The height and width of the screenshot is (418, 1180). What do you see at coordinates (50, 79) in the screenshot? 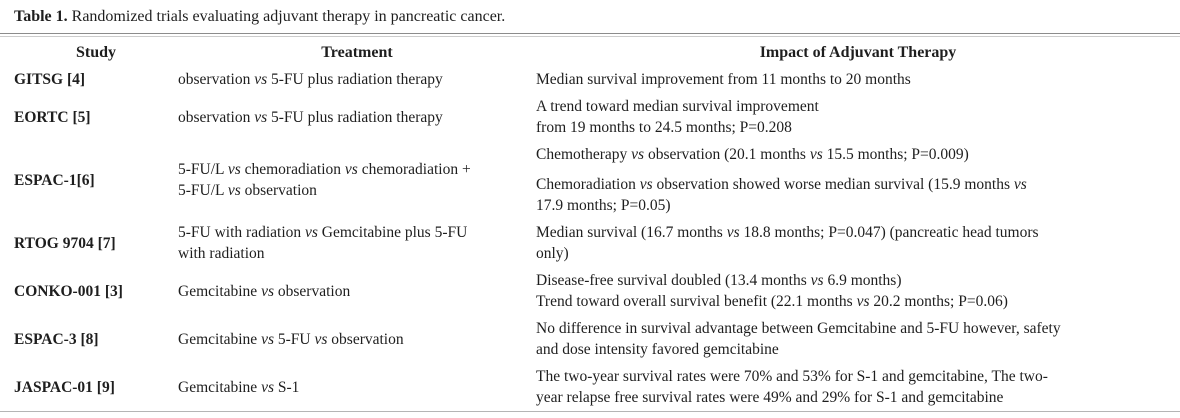
I see `study-cell: GITSG [4]` at bounding box center [50, 79].